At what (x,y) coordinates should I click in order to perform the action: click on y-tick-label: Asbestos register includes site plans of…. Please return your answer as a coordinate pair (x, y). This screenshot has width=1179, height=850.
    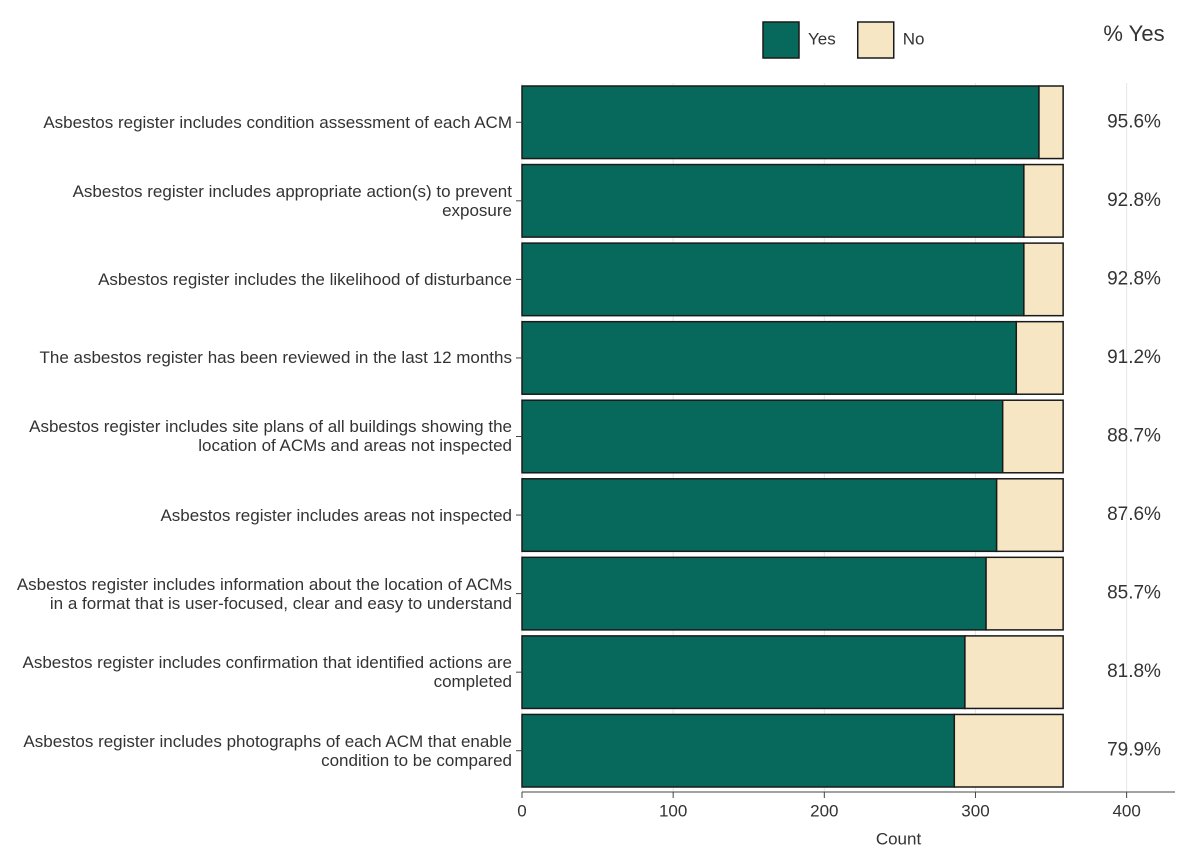
    Looking at the image, I should click on (270, 436).